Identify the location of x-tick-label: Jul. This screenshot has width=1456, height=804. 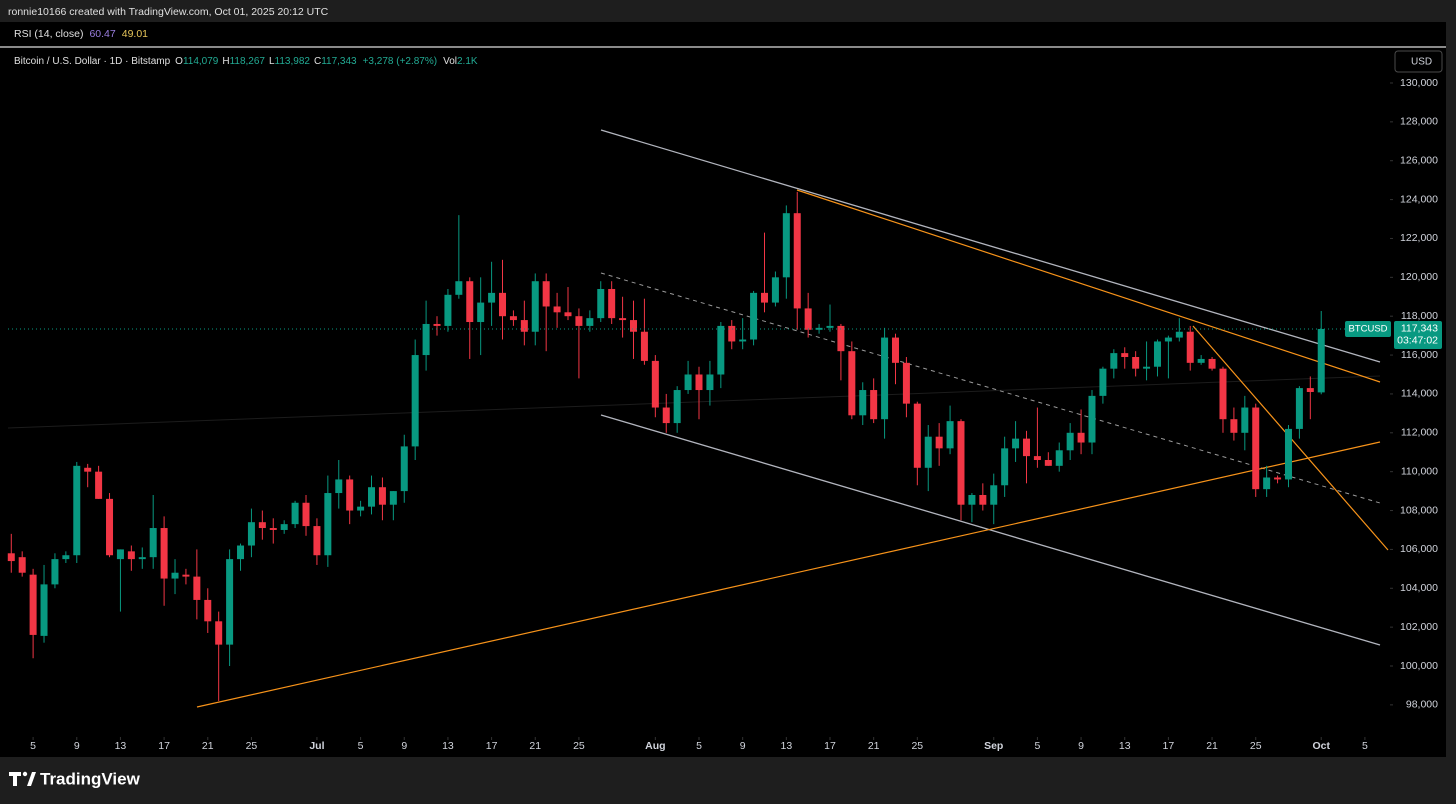
(316, 746).